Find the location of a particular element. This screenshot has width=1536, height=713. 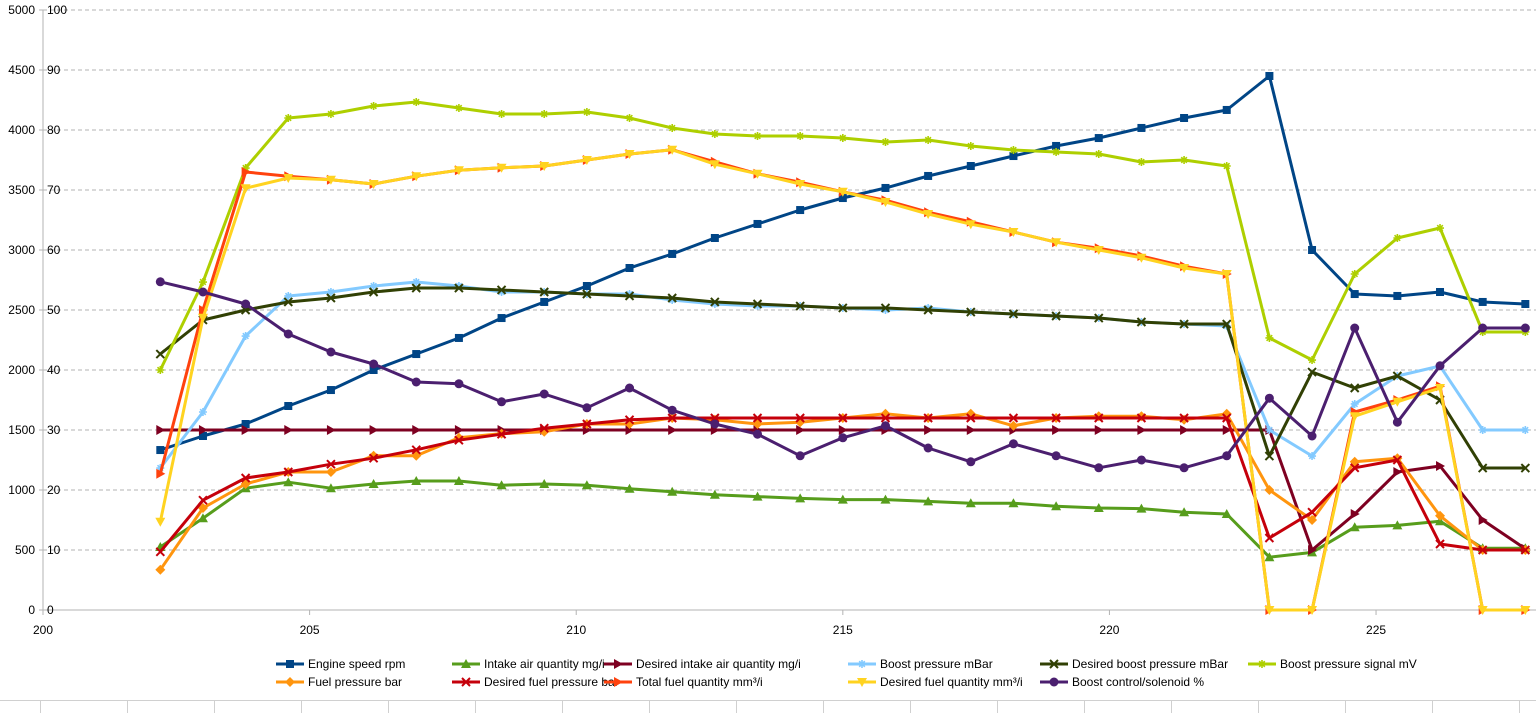

y-left-tick-label: 5000 is located at coordinates (21, 10).